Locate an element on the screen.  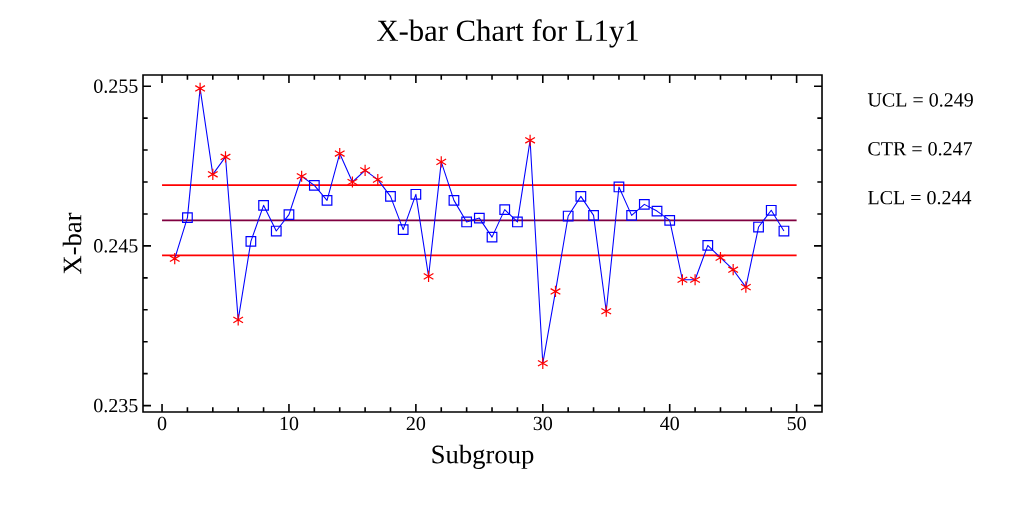
x-tick-label: 0 is located at coordinates (162, 423).